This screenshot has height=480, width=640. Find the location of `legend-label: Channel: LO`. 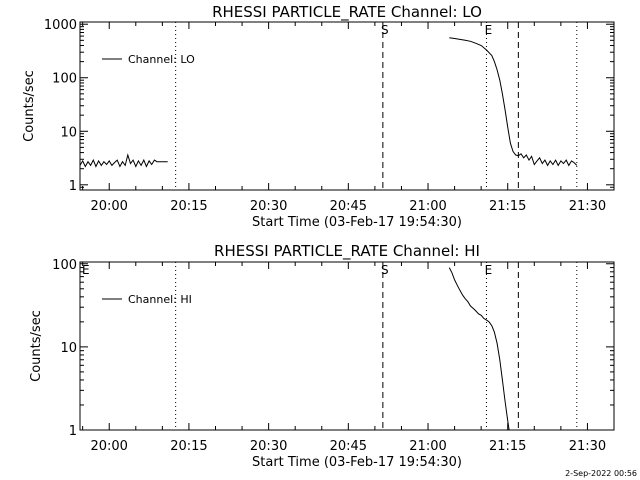

legend-label: Channel: LO is located at coordinates (161, 59).